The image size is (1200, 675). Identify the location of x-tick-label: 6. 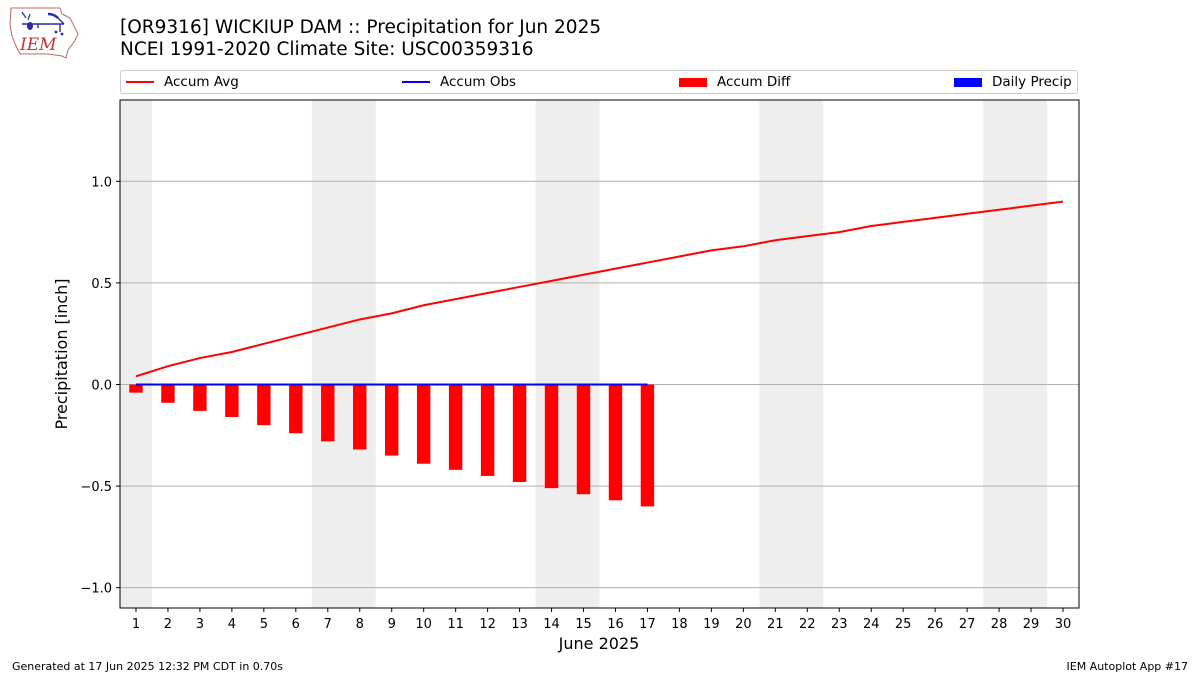
(296, 624).